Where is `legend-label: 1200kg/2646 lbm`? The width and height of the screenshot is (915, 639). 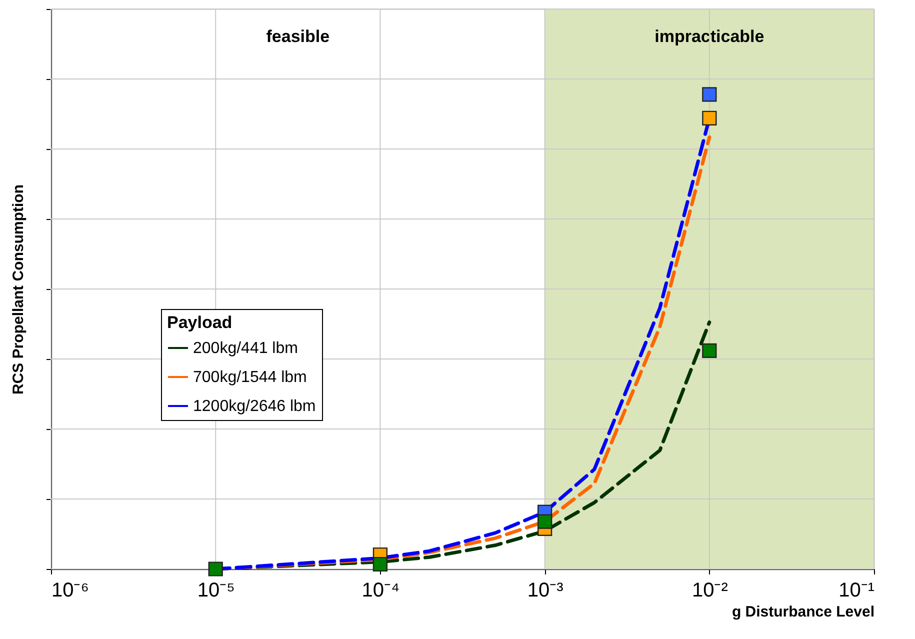 legend-label: 1200kg/2646 lbm is located at coordinates (254, 406).